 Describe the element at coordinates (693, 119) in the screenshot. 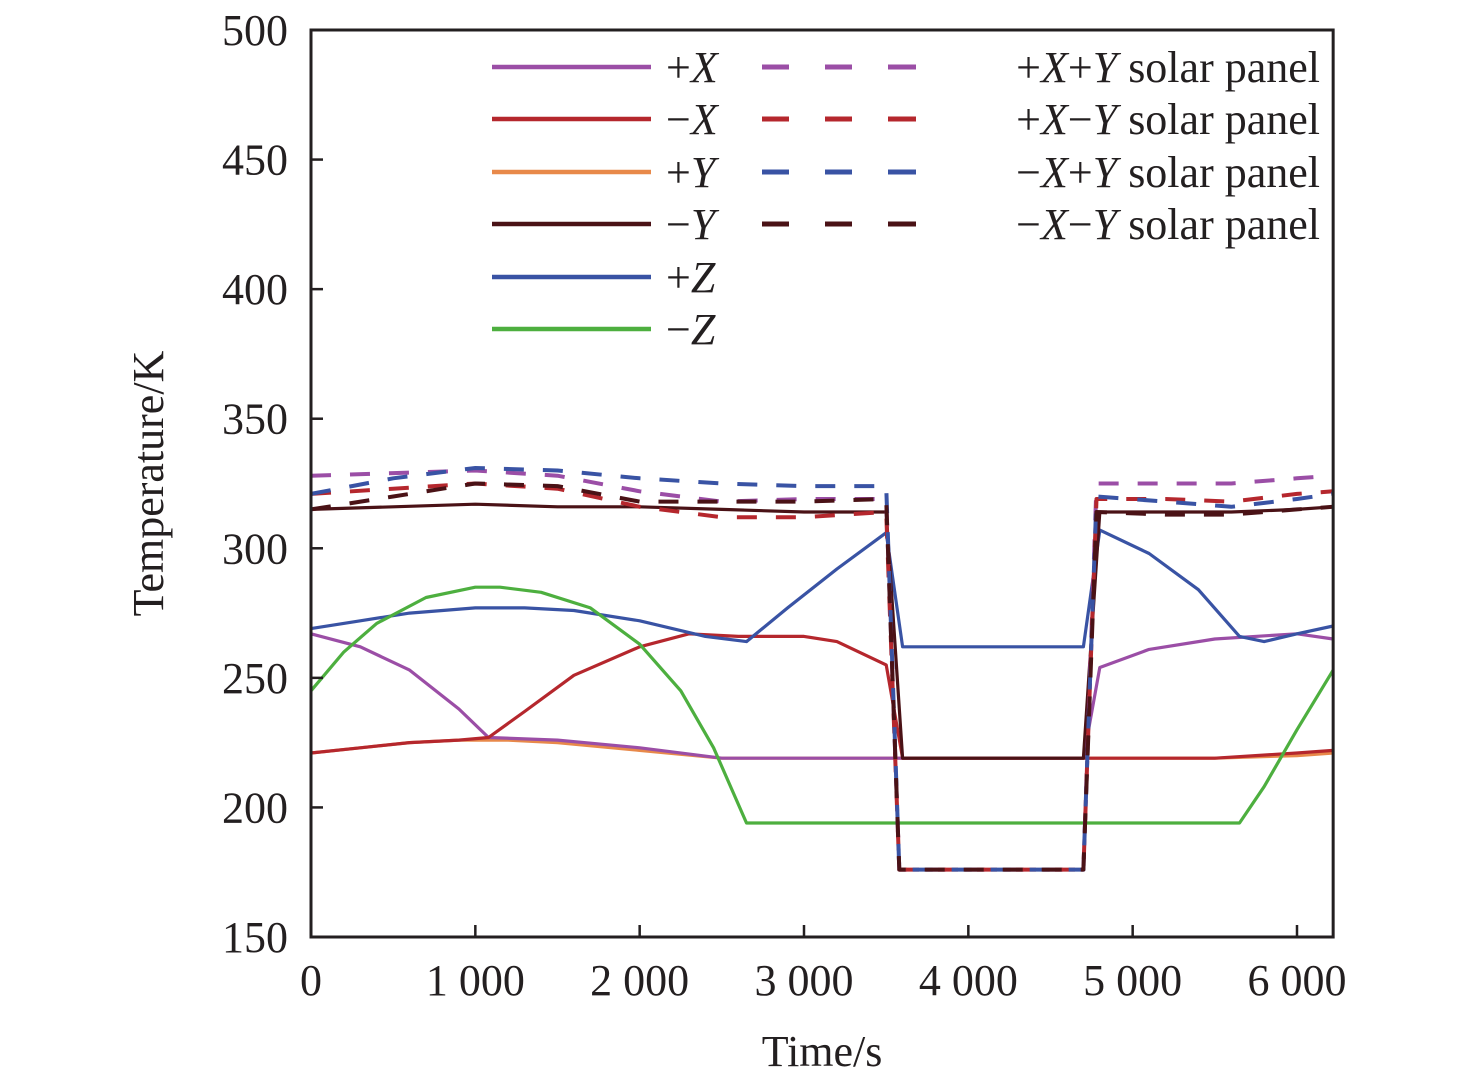

I see `legend-label: −X` at that location.